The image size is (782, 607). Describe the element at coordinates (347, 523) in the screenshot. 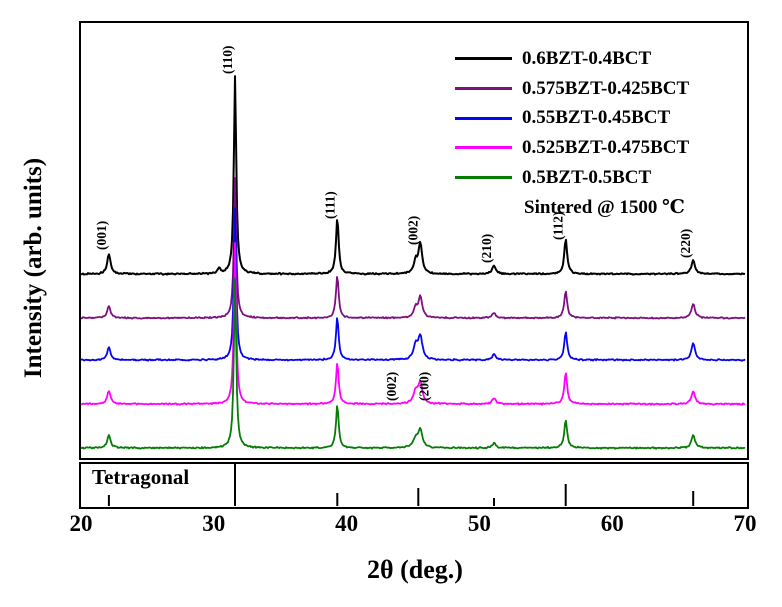

I see `x-tick-label: 40` at that location.